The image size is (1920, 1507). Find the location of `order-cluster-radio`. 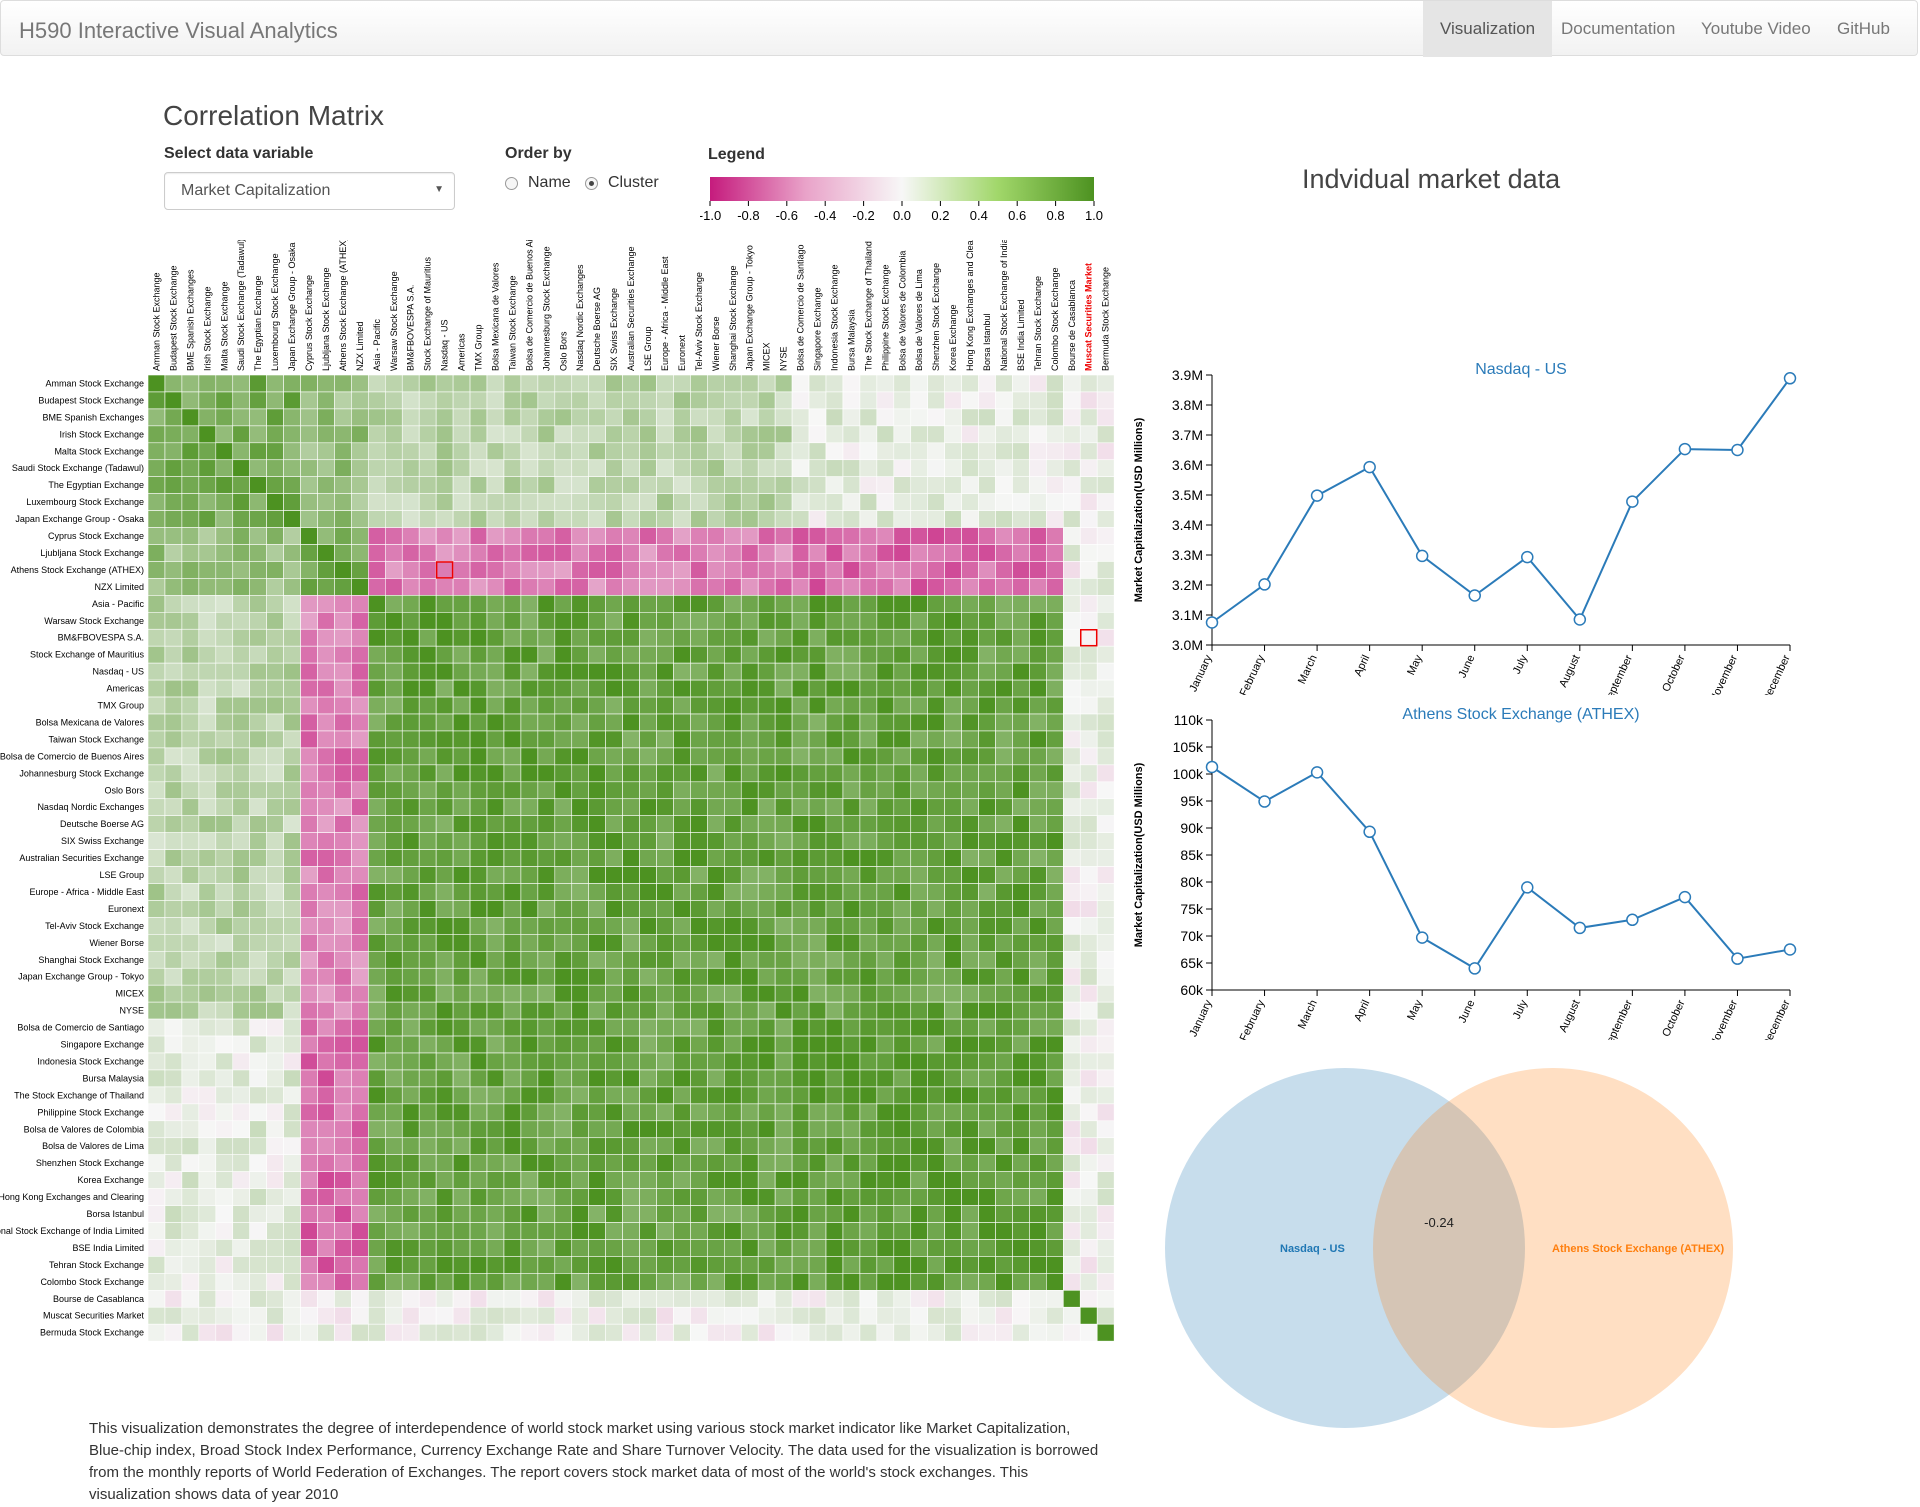

order-cluster-radio is located at coordinates (591, 183).